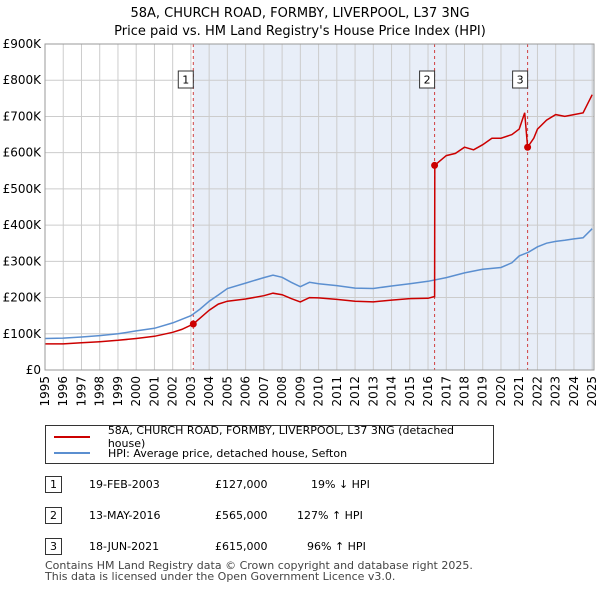 This screenshot has height=590, width=600. Describe the element at coordinates (81, 391) in the screenshot. I see `x-tick-label: 1997` at that location.